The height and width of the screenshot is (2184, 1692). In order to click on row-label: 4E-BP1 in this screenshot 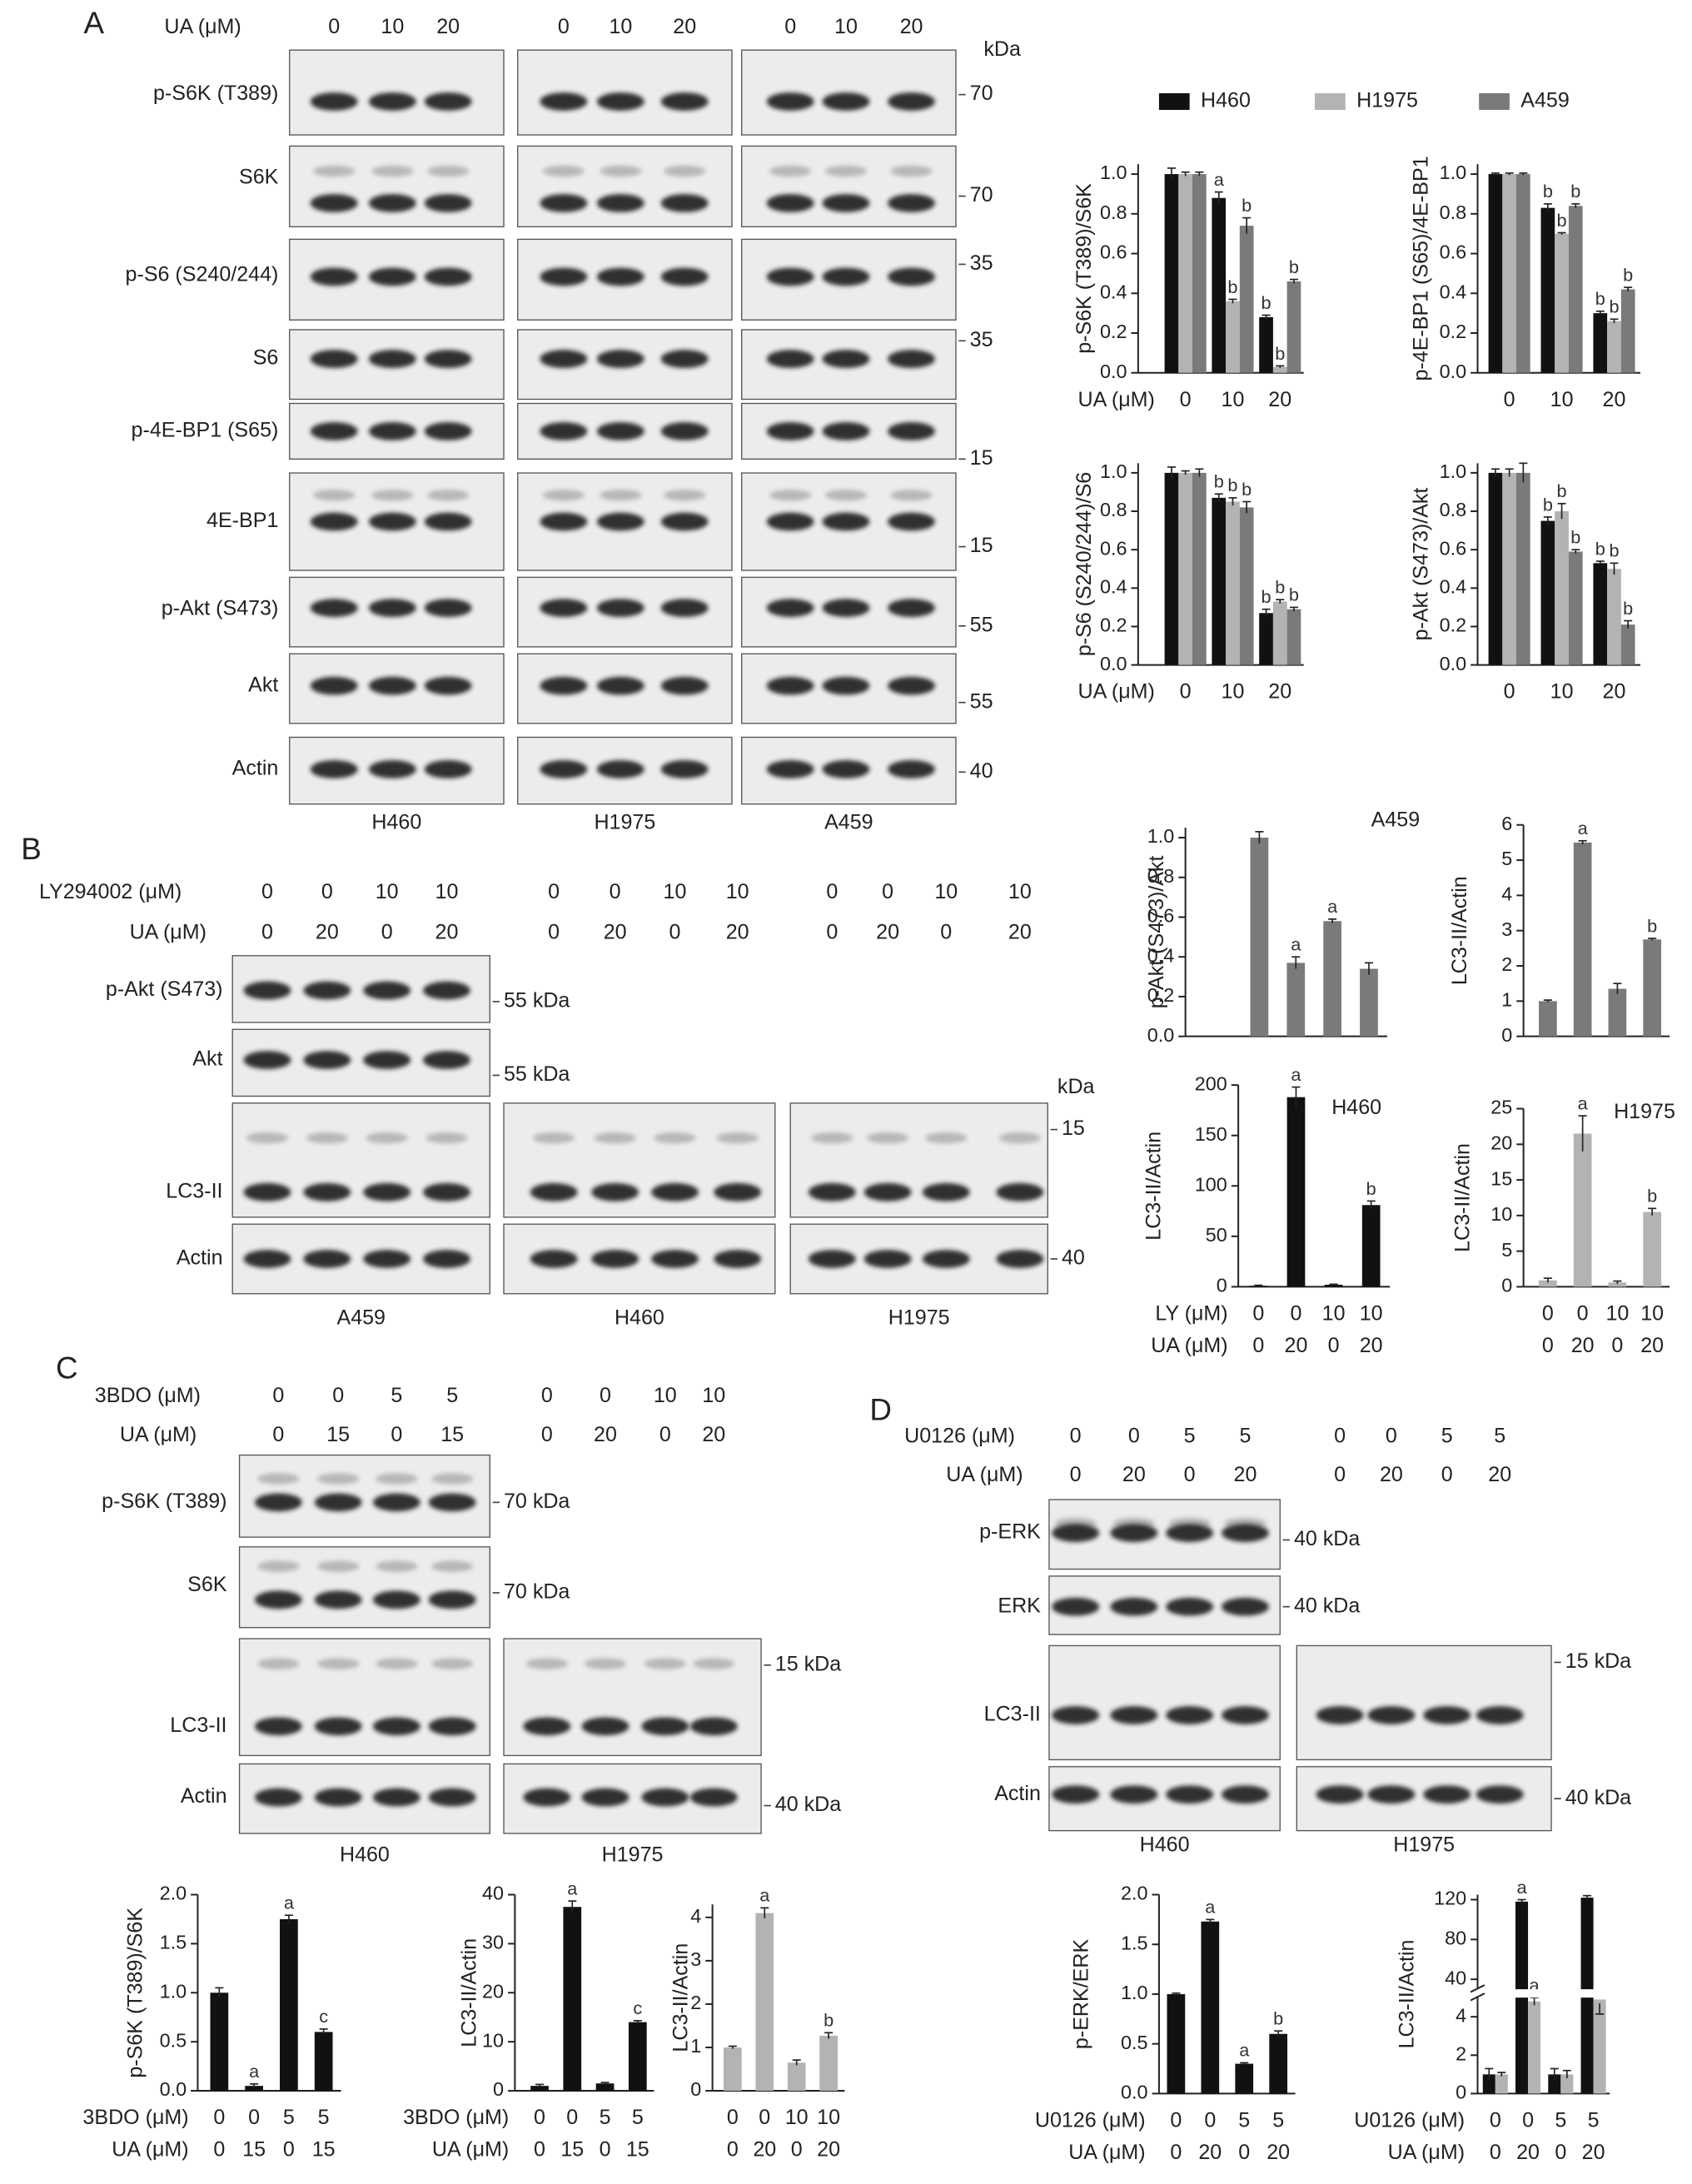, I will do `click(242, 520)`.